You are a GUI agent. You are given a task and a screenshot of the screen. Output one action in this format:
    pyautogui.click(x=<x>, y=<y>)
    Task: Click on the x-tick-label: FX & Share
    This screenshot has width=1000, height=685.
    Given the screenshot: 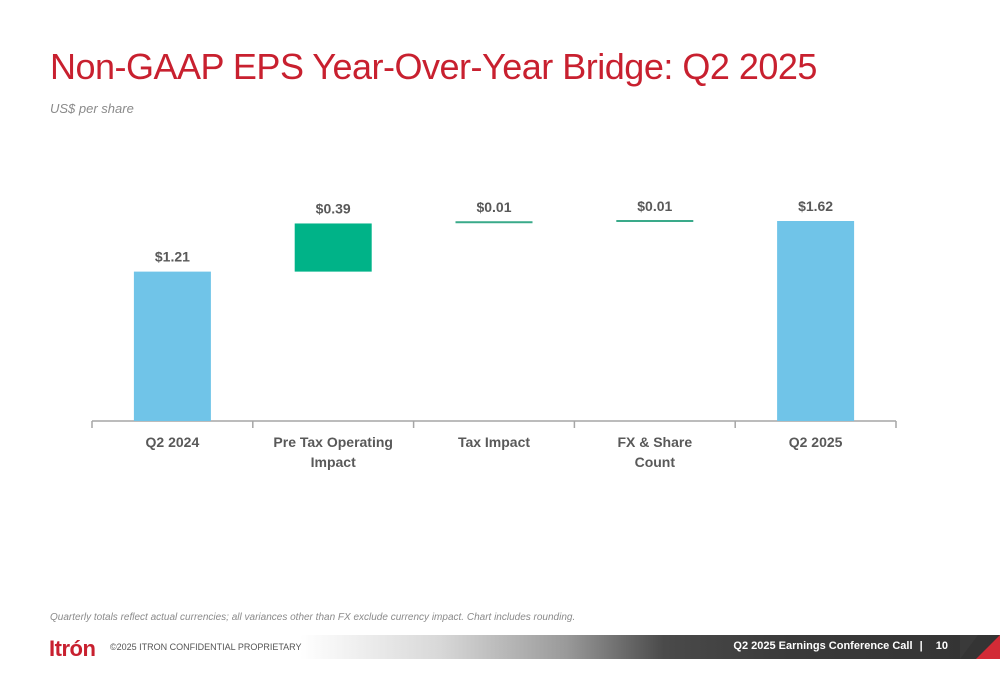 What is the action you would take?
    pyautogui.click(x=654, y=442)
    